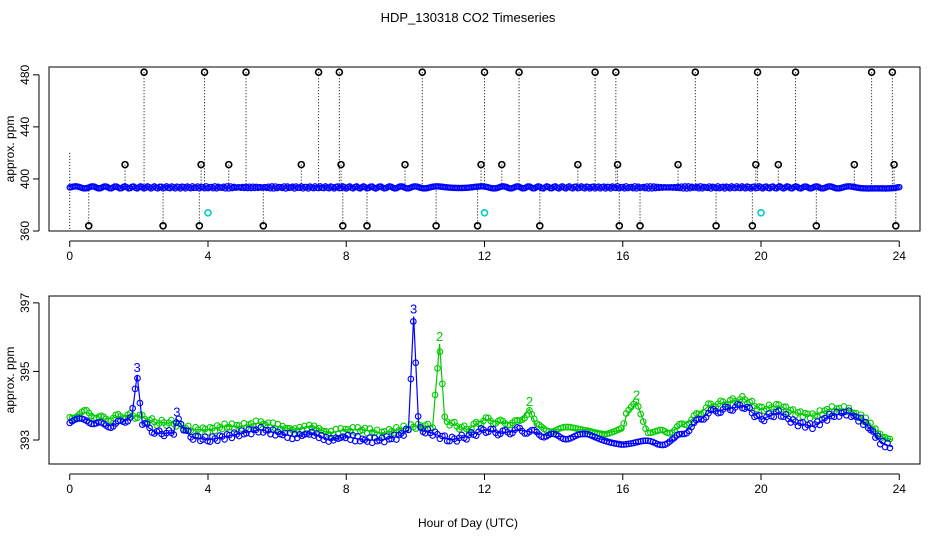 This screenshot has height=540, width=936. What do you see at coordinates (69, 256) in the screenshot?
I see `top-x-tick-label: 0` at bounding box center [69, 256].